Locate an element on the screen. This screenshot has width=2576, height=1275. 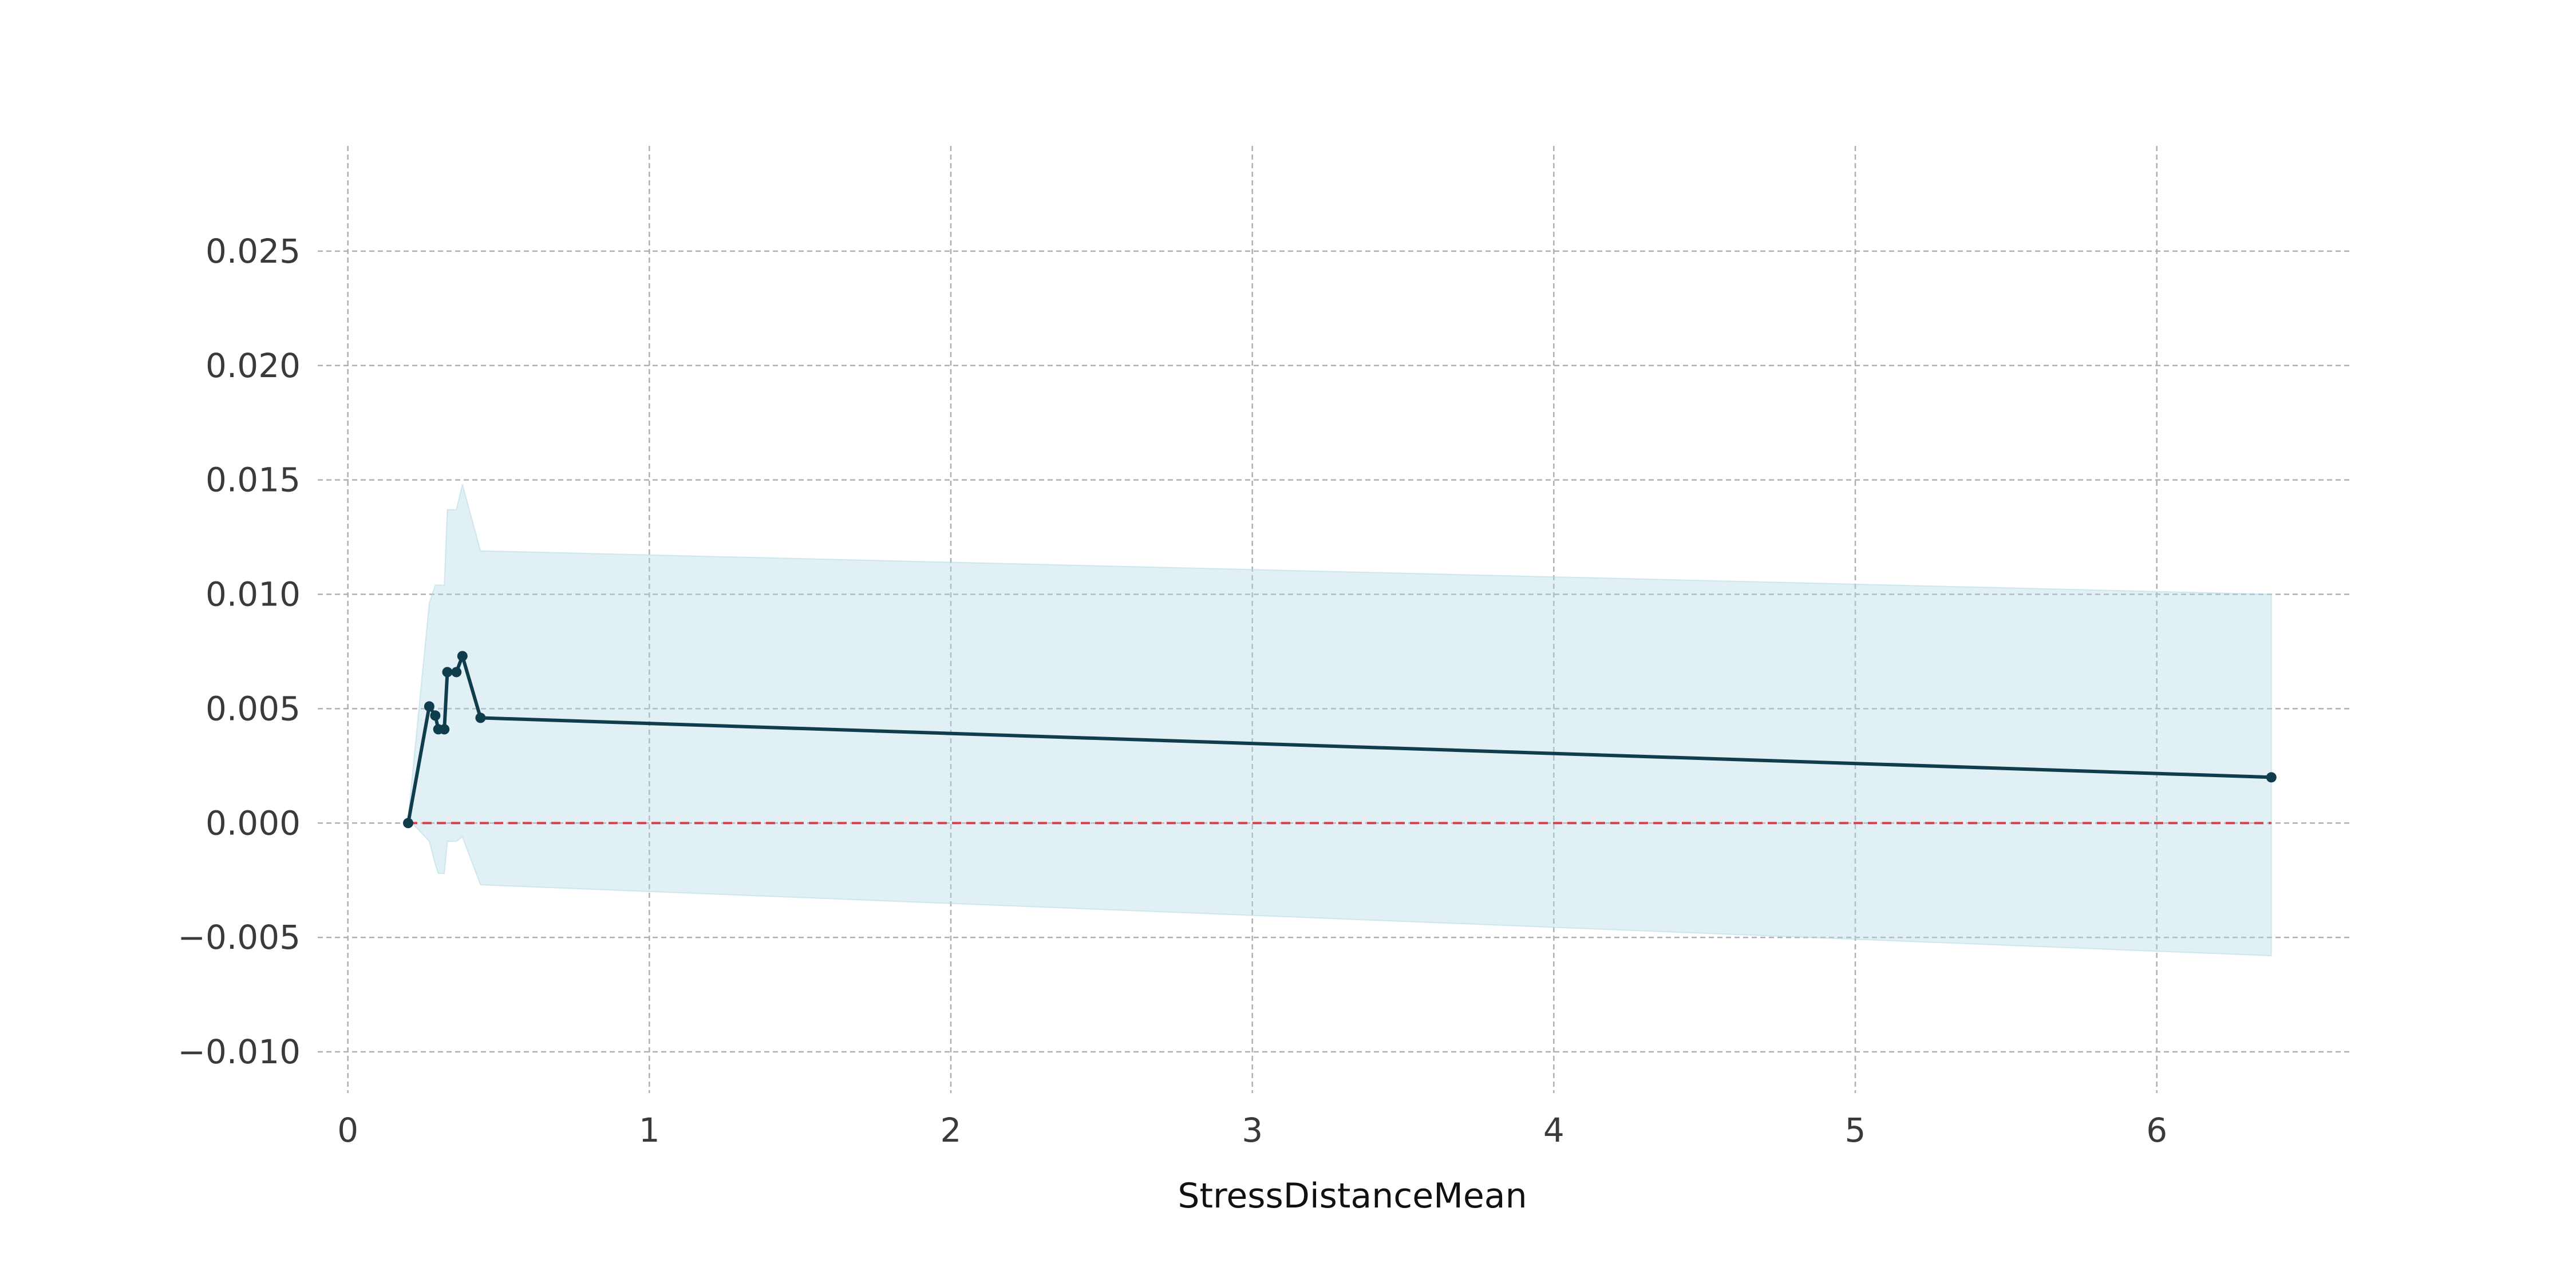
y-tick-label: 0.010 is located at coordinates (253, 595).